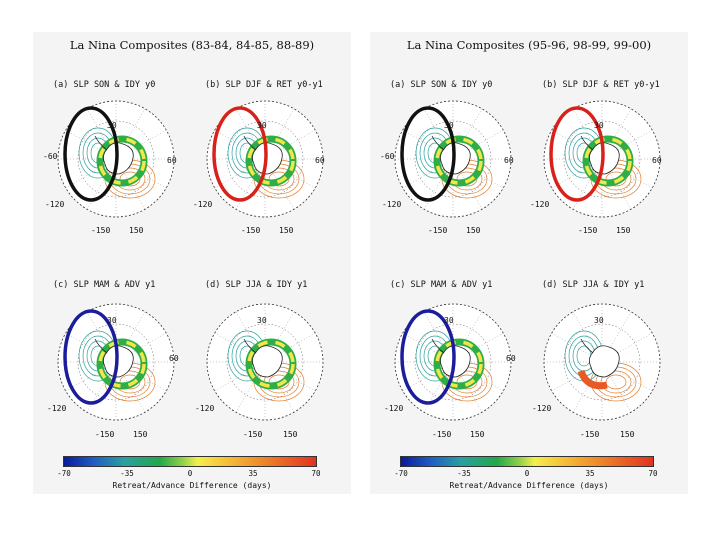 The image size is (720, 540). What do you see at coordinates (192, 45) in the screenshot?
I see `panel-title: La Nina Composites (83-84, 84-85, 88-89)` at bounding box center [192, 45].